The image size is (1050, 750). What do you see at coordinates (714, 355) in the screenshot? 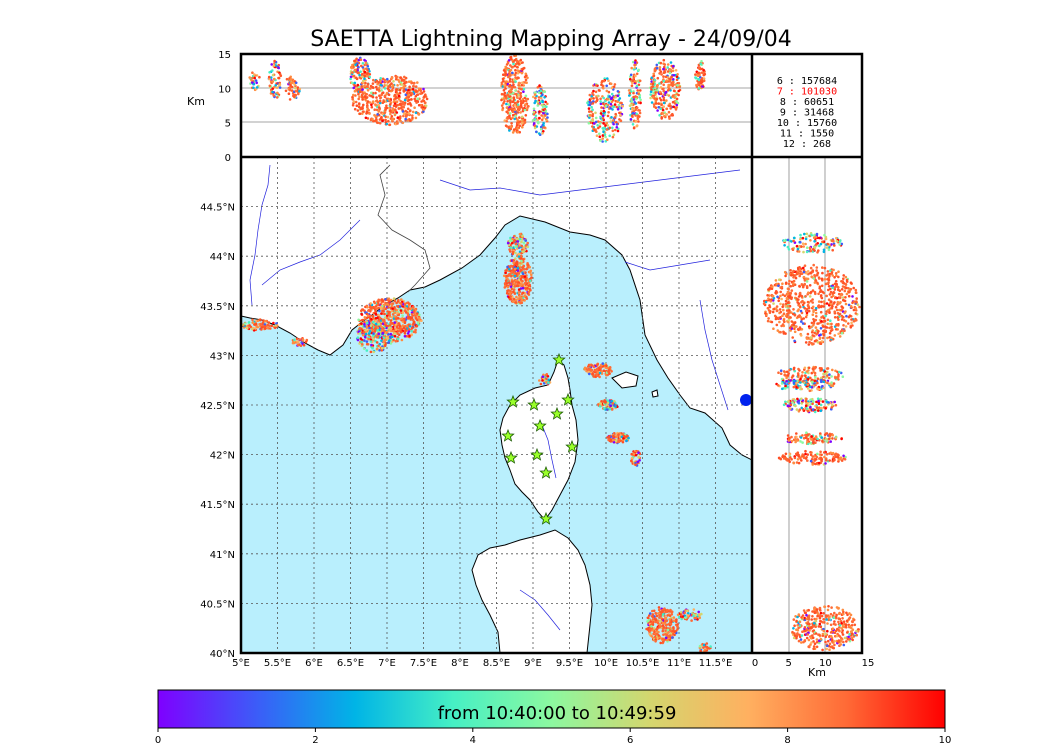
I see `river-tevere` at bounding box center [714, 355].